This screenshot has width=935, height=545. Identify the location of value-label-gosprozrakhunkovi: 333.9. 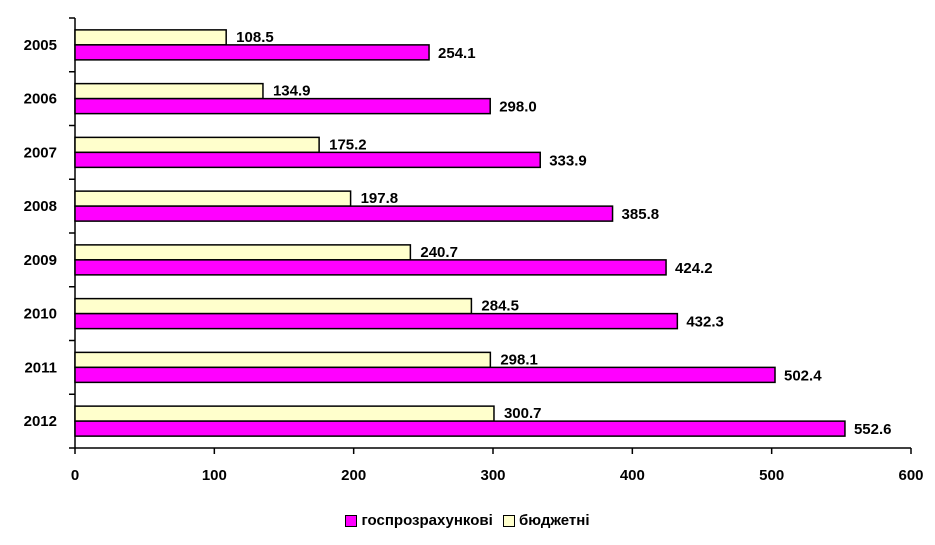
(568, 160).